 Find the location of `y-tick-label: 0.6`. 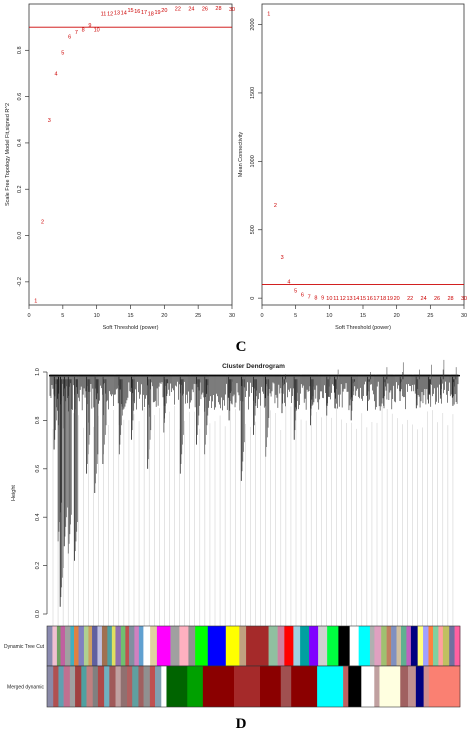

y-tick-label: 0.6 is located at coordinates (38, 469).